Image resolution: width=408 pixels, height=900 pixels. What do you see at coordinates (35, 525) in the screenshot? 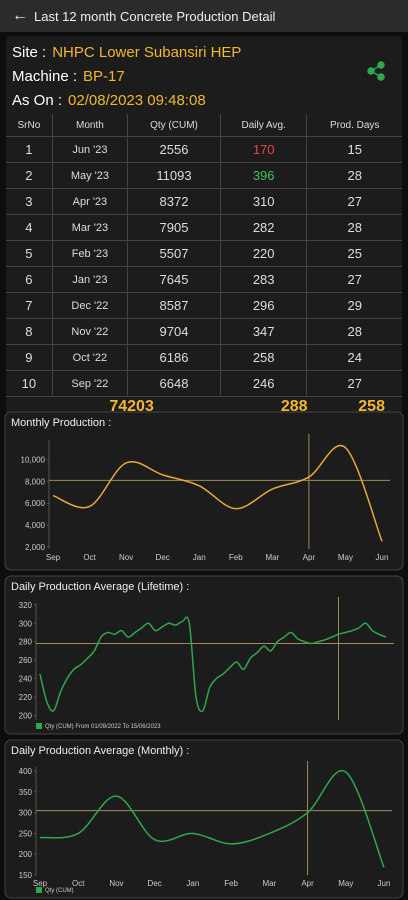
I see `y-tick-label: 4,000` at bounding box center [35, 525].